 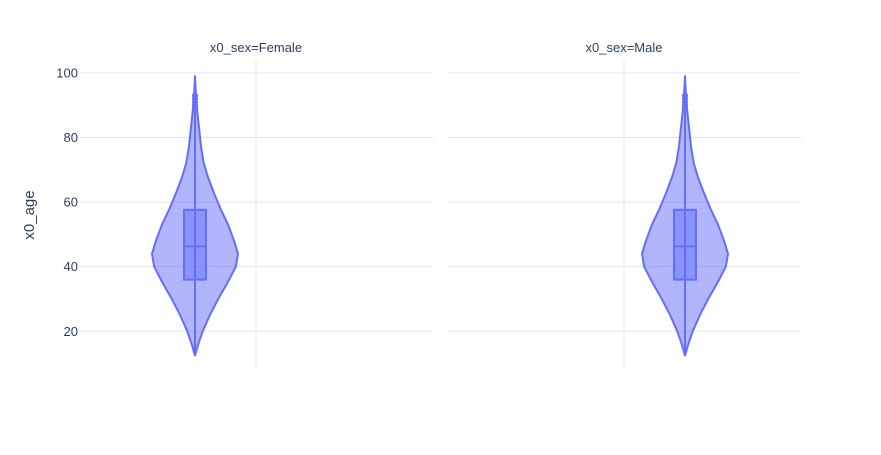 I want to click on y-tick-label: 20, so click(x=71, y=331).